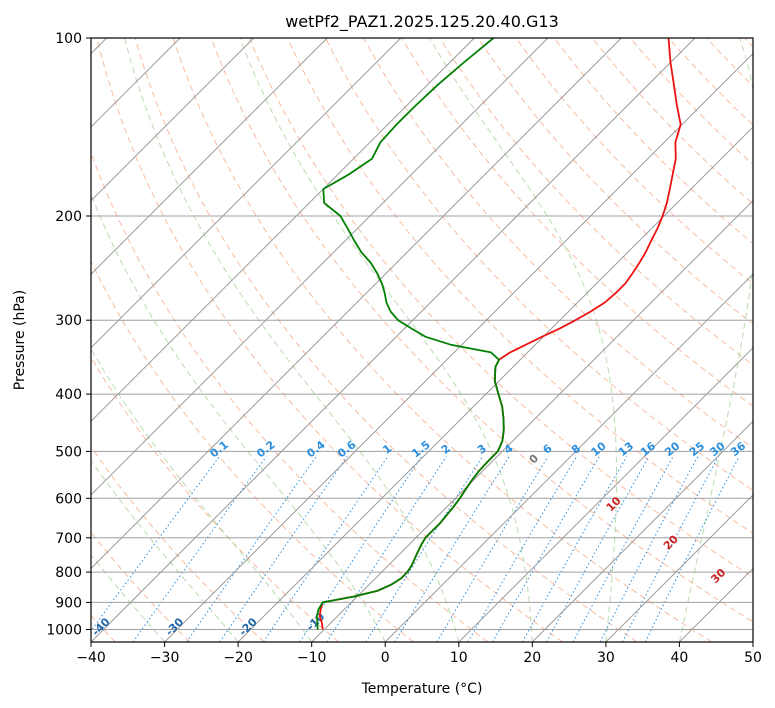 The image size is (775, 708). Describe the element at coordinates (68, 335) in the screenshot. I see `y-axis-ticks: 100 200 300 400 500 600 700 800 900 1000` at that location.